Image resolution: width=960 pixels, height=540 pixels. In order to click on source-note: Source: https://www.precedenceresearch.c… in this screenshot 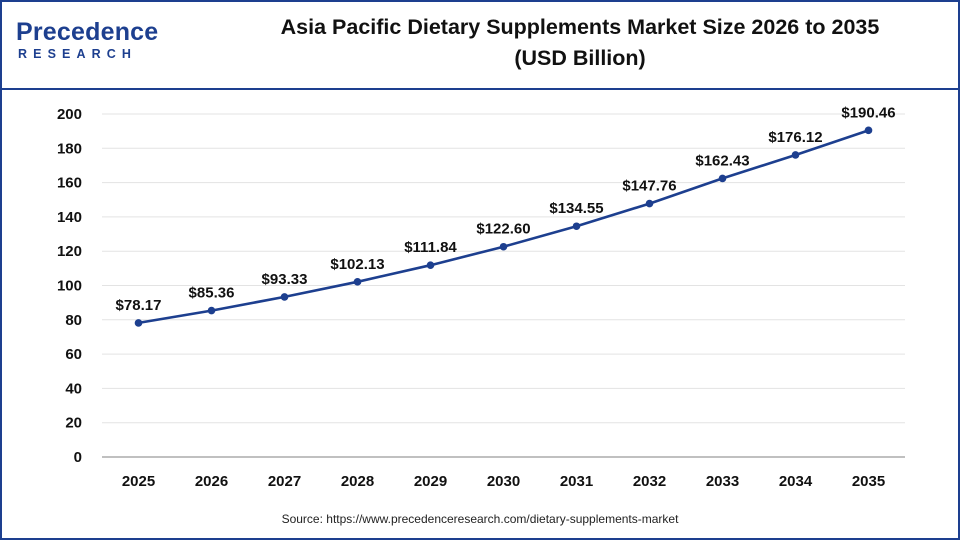, I will do `click(480, 519)`.